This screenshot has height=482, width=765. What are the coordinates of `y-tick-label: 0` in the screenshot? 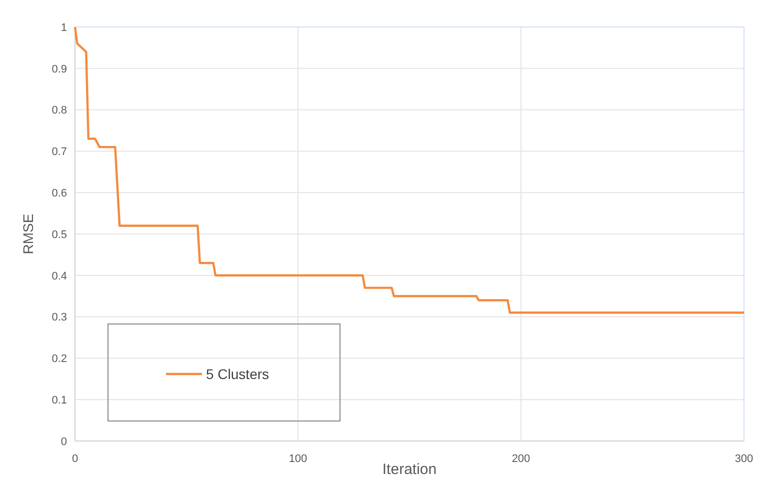 It's located at (63, 442).